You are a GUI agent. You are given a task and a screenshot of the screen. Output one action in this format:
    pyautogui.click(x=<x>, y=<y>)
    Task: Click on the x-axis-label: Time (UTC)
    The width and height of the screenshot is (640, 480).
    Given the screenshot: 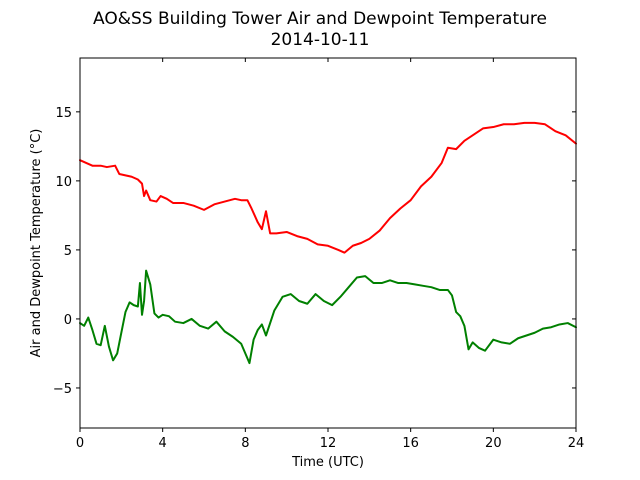 What is the action you would take?
    pyautogui.click(x=327, y=462)
    